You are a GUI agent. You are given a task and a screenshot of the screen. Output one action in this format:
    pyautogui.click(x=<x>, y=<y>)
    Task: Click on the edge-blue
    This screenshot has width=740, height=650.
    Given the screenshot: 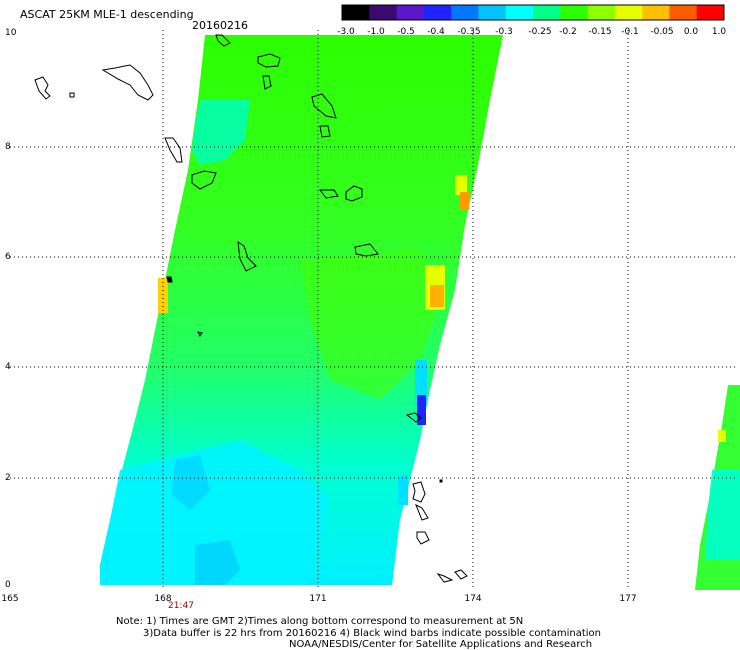 What is the action you would take?
    pyautogui.click(x=421, y=410)
    